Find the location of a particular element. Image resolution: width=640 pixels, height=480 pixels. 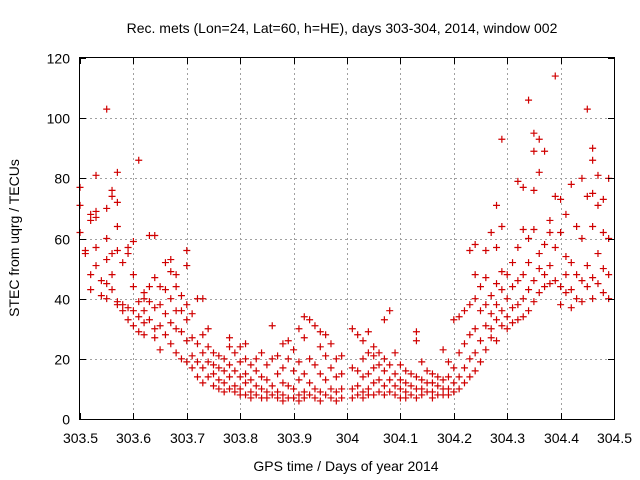

y-axis-title: STEC from uqrg / TECUs is located at coordinates (14, 238).